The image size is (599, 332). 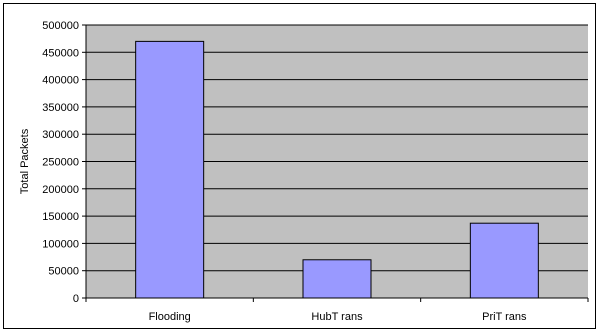 I want to click on bar-prit-rans, so click(x=504, y=260).